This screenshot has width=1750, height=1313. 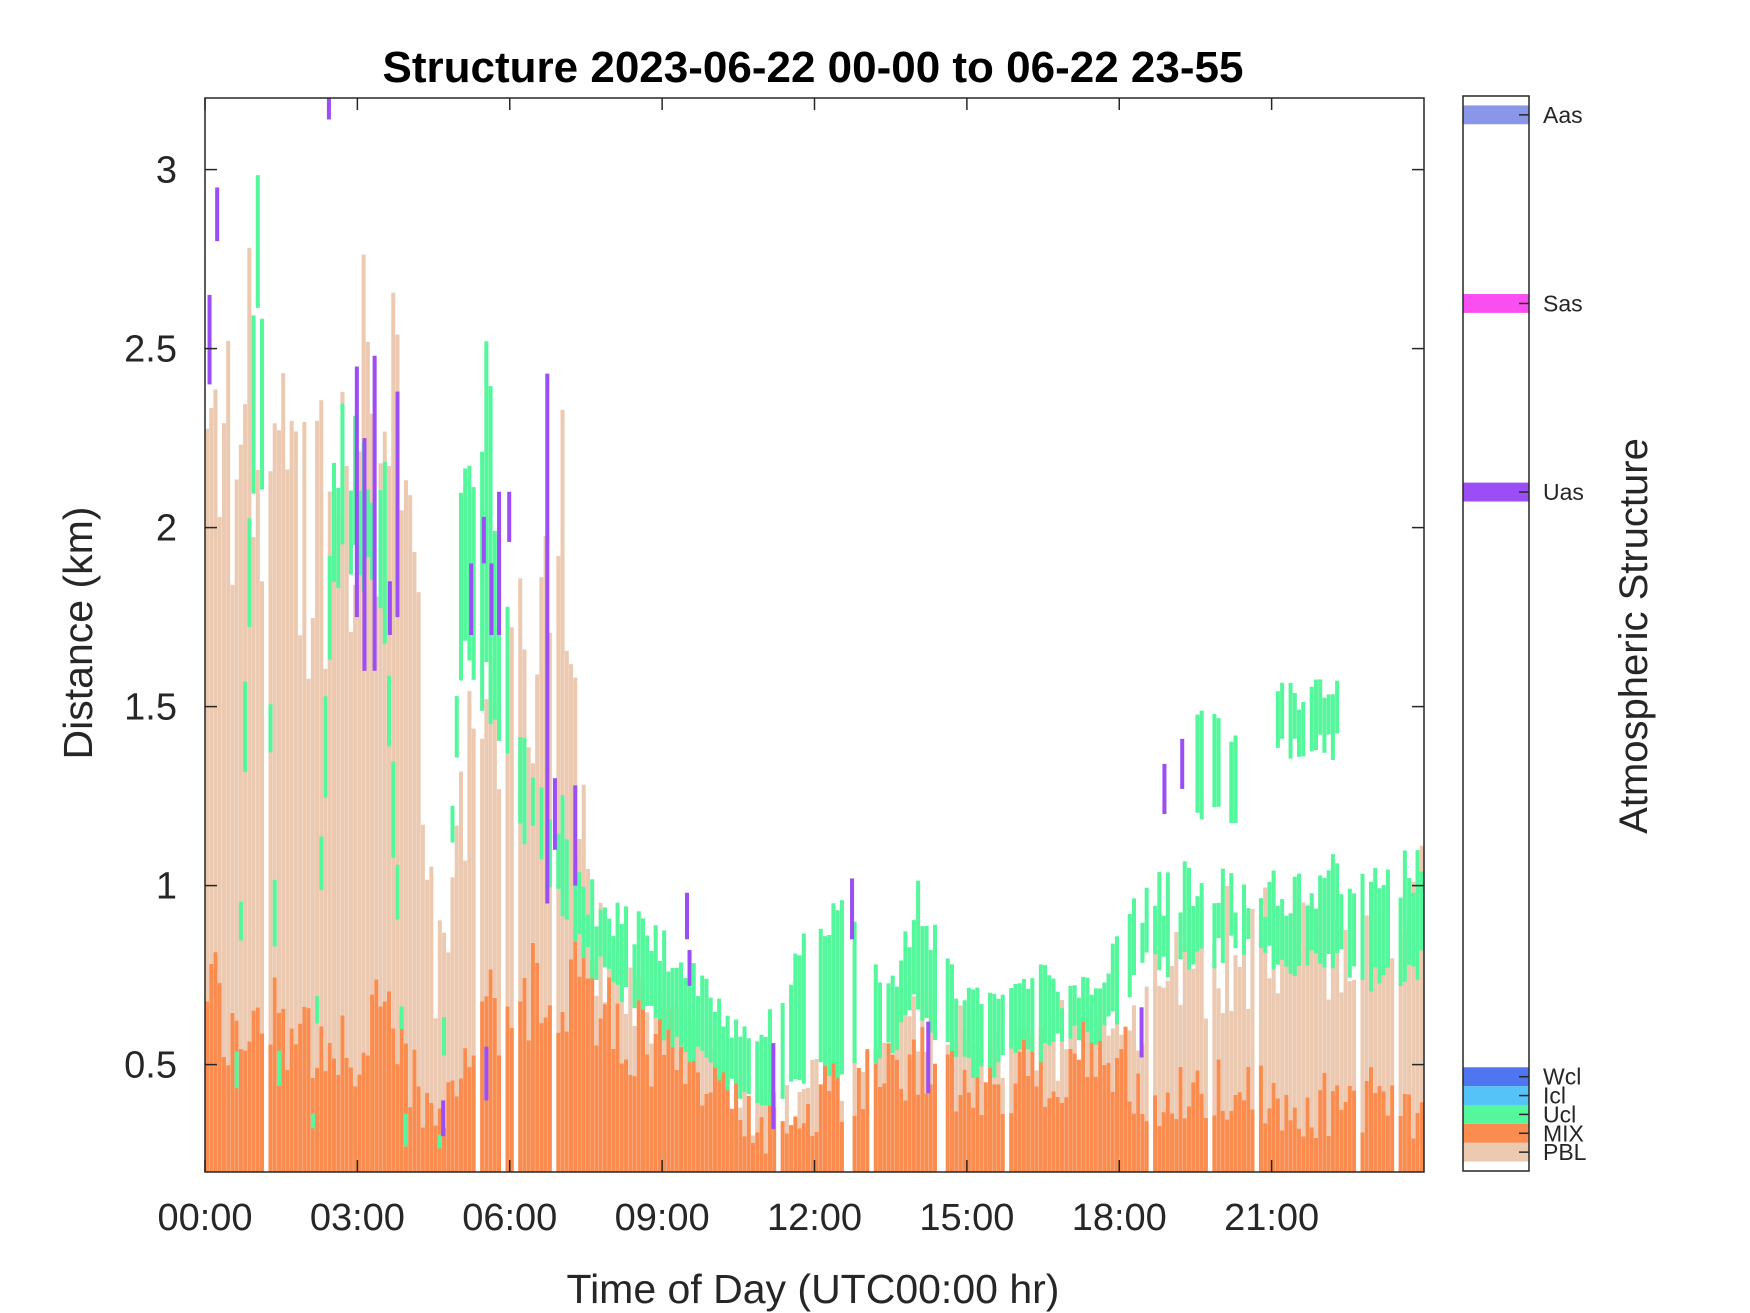 I want to click on colorbar-tick-label: Ucl, so click(x=1559, y=1114).